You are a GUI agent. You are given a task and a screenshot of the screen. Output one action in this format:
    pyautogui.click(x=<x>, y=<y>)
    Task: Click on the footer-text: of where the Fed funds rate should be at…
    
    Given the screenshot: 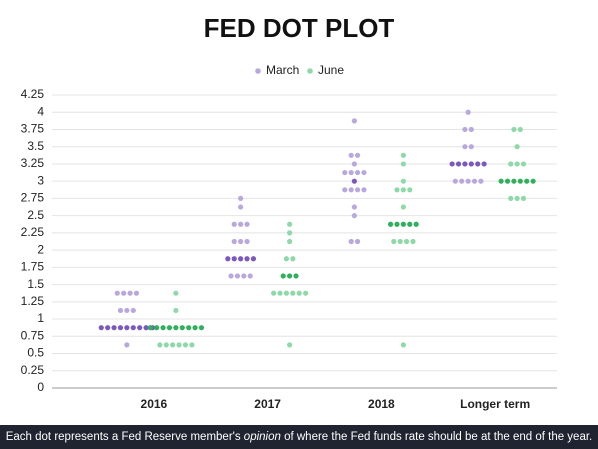 What is the action you would take?
    pyautogui.click(x=436, y=437)
    